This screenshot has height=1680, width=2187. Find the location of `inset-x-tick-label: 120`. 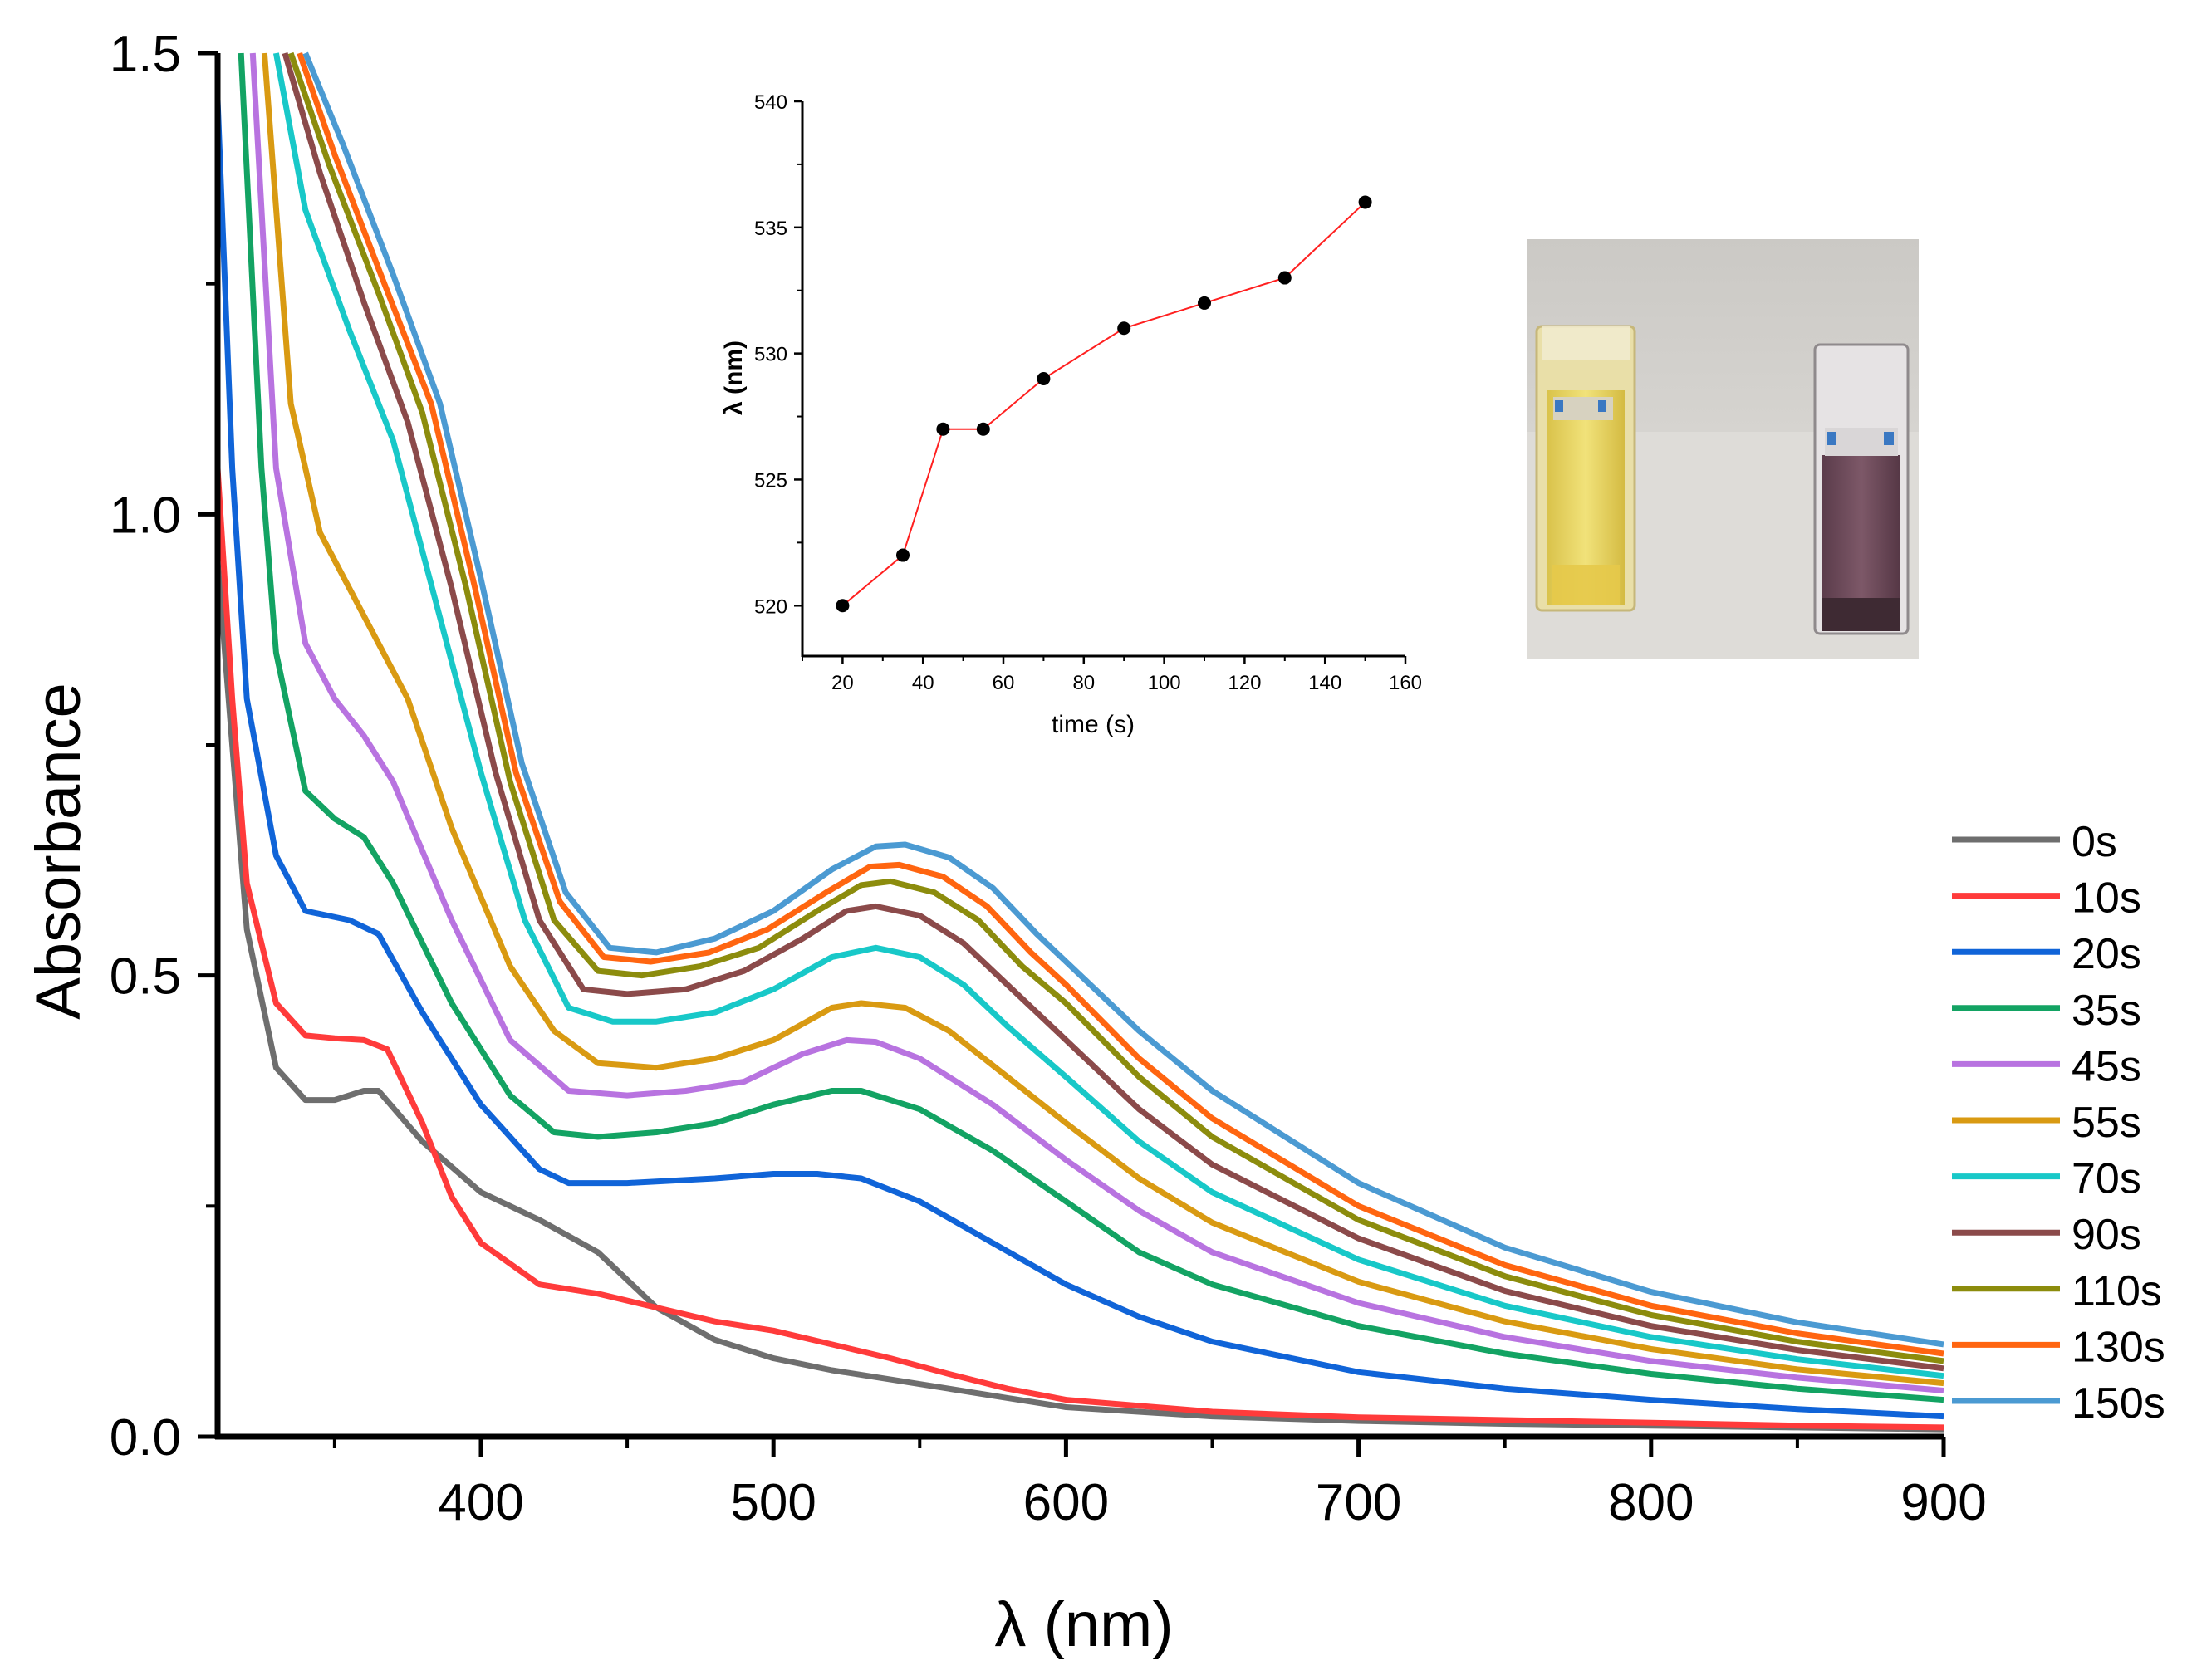

inset-x-tick-label: 120 is located at coordinates (1245, 683).